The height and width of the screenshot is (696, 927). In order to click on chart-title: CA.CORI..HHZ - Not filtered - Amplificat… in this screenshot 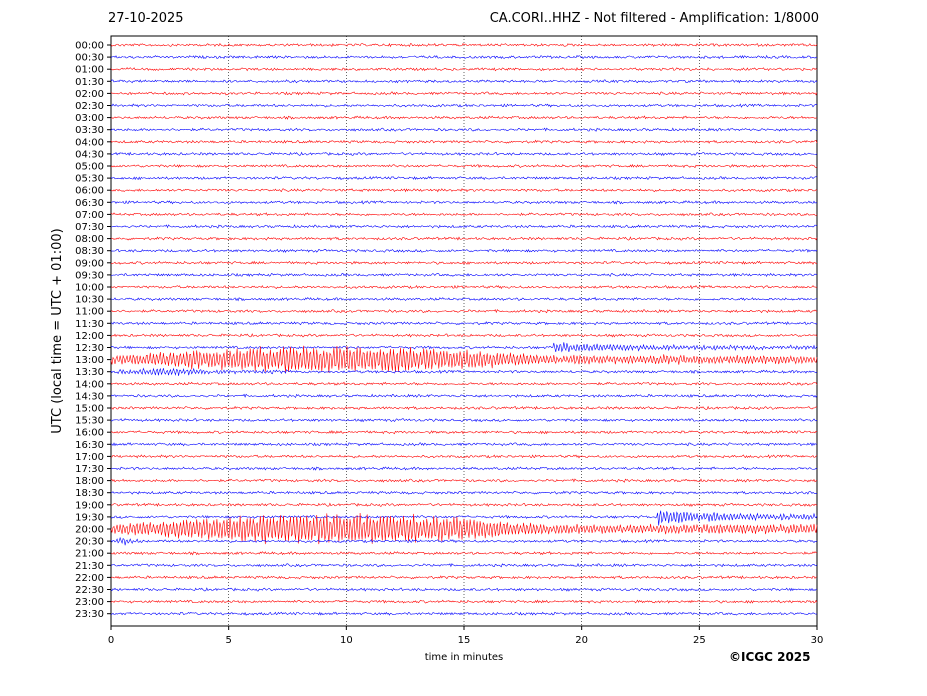, I will do `click(654, 18)`.